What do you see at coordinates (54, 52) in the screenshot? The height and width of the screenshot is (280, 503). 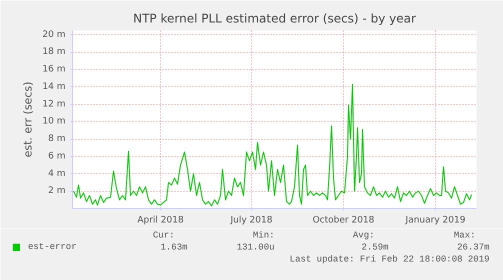 I see `y-tick-label: 18 m` at bounding box center [54, 52].